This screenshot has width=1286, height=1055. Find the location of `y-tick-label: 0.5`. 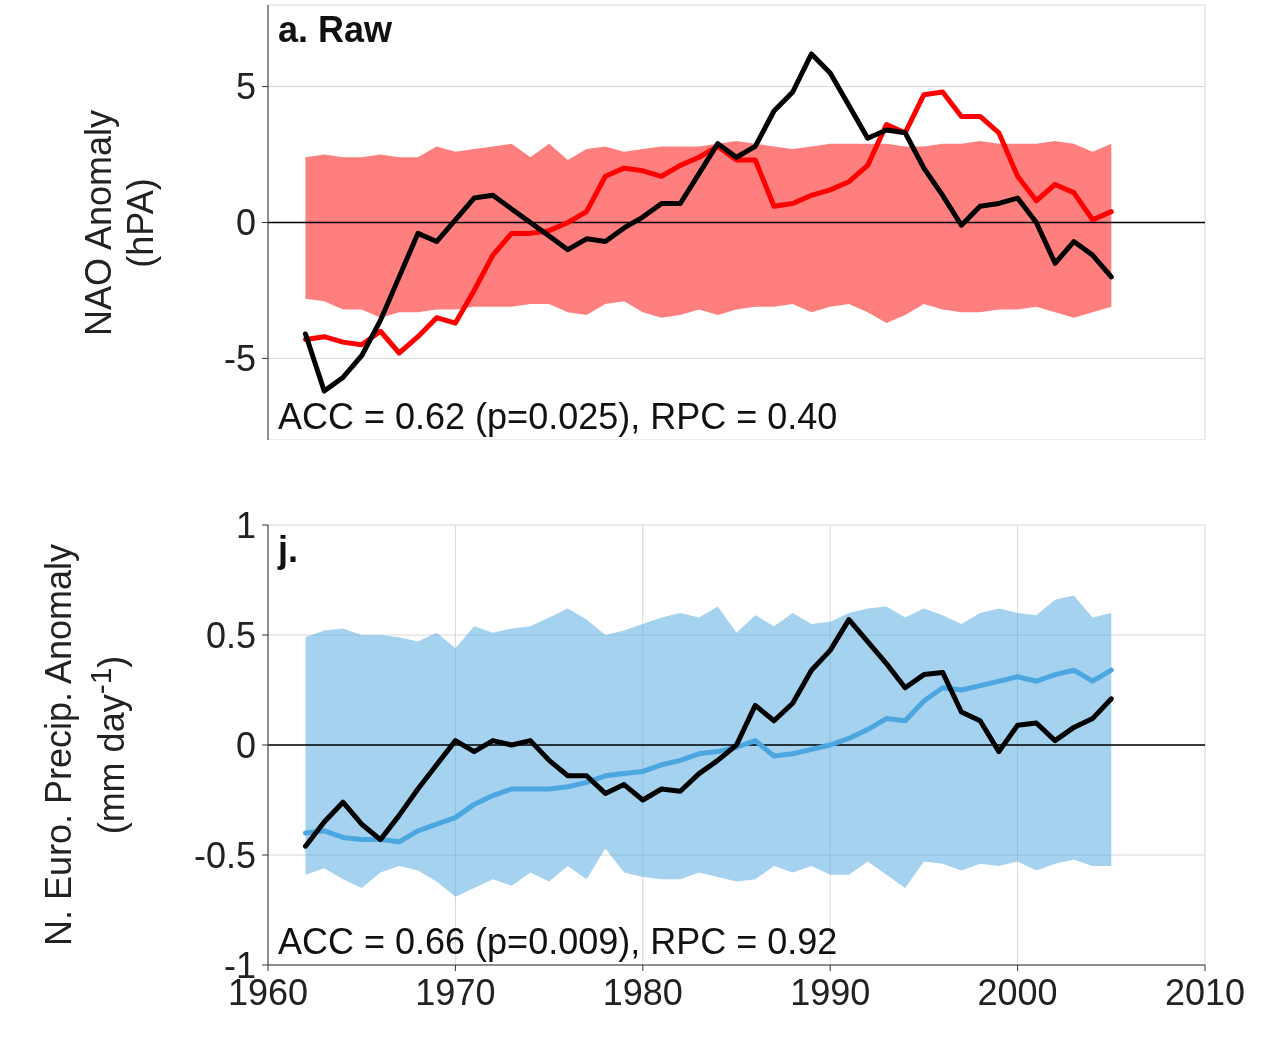

y-tick-label: 0.5 is located at coordinates (230, 635).